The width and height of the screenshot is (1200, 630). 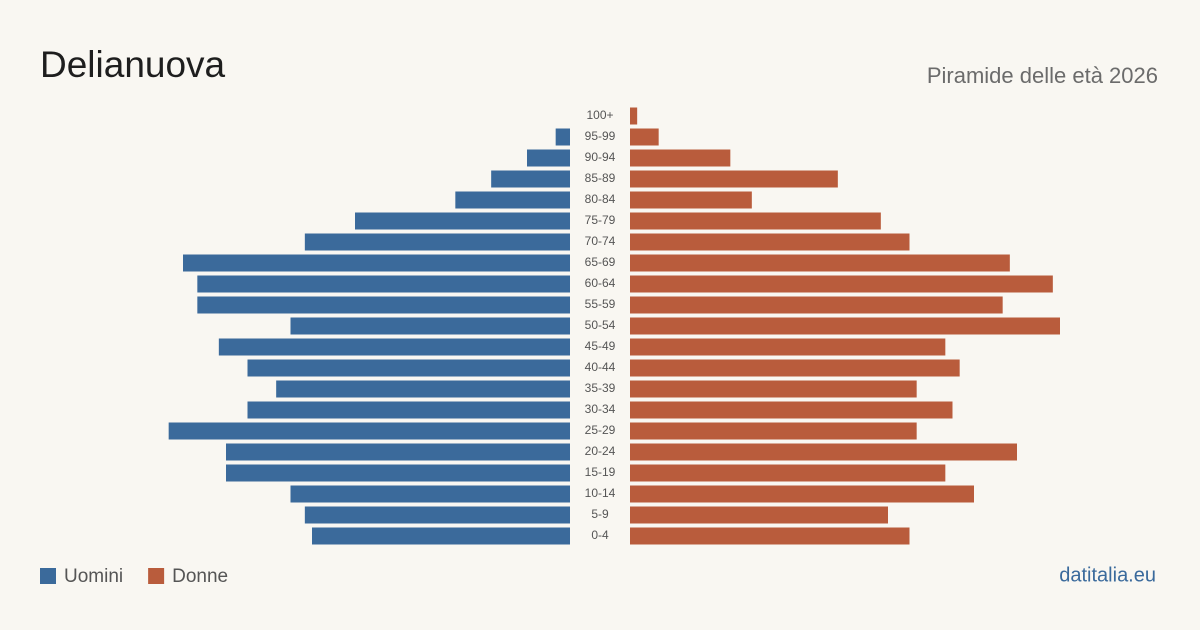 What do you see at coordinates (600, 199) in the screenshot?
I see `age-label: 80-84` at bounding box center [600, 199].